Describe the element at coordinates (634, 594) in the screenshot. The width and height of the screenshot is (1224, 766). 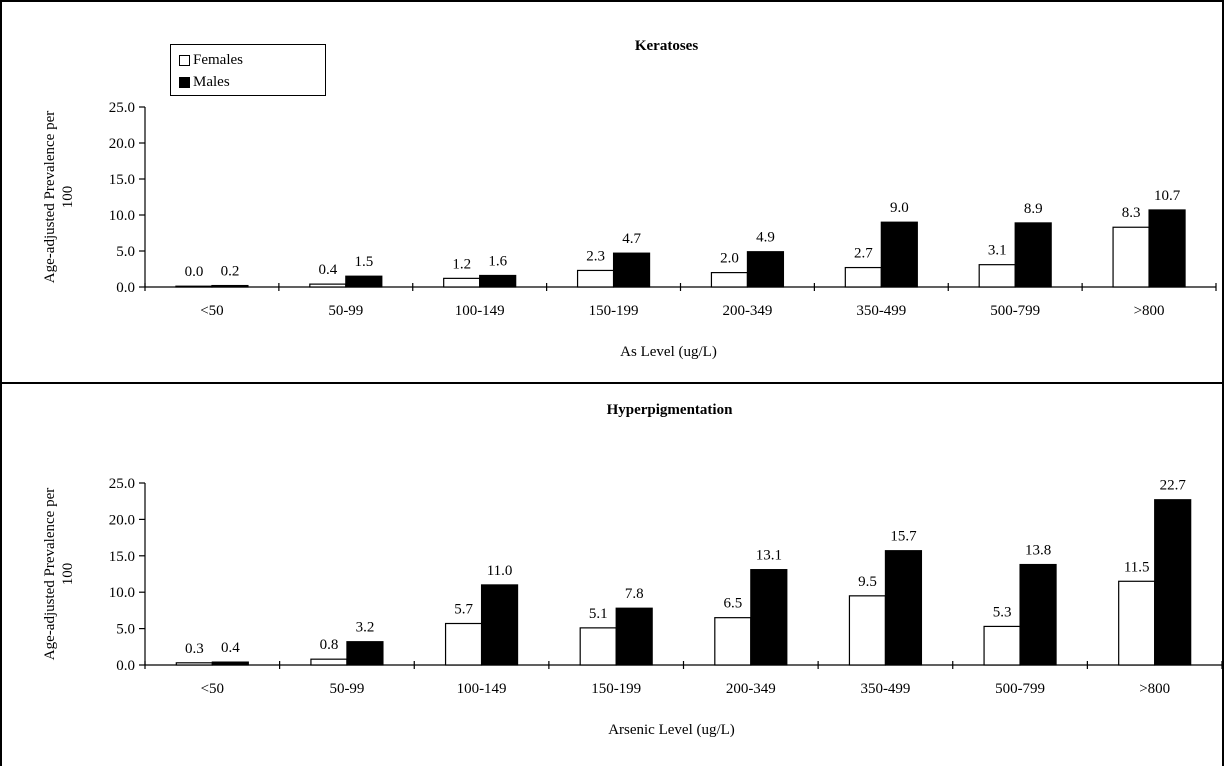
I see `data-label: 7.8` at that location.